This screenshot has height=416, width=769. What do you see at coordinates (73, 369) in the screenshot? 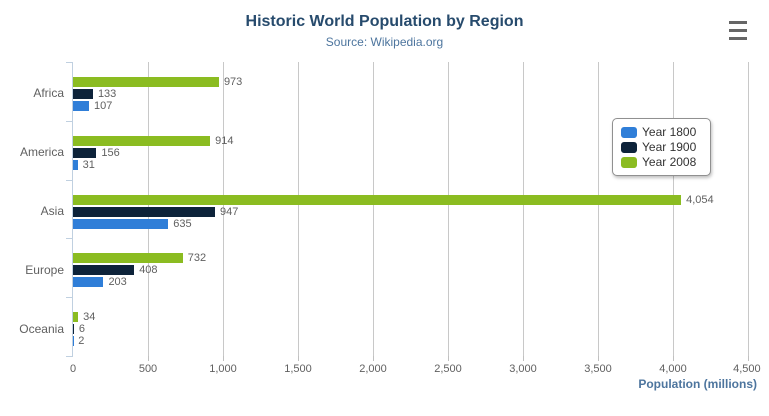
I see `x-axis-label: 0` at bounding box center [73, 369].